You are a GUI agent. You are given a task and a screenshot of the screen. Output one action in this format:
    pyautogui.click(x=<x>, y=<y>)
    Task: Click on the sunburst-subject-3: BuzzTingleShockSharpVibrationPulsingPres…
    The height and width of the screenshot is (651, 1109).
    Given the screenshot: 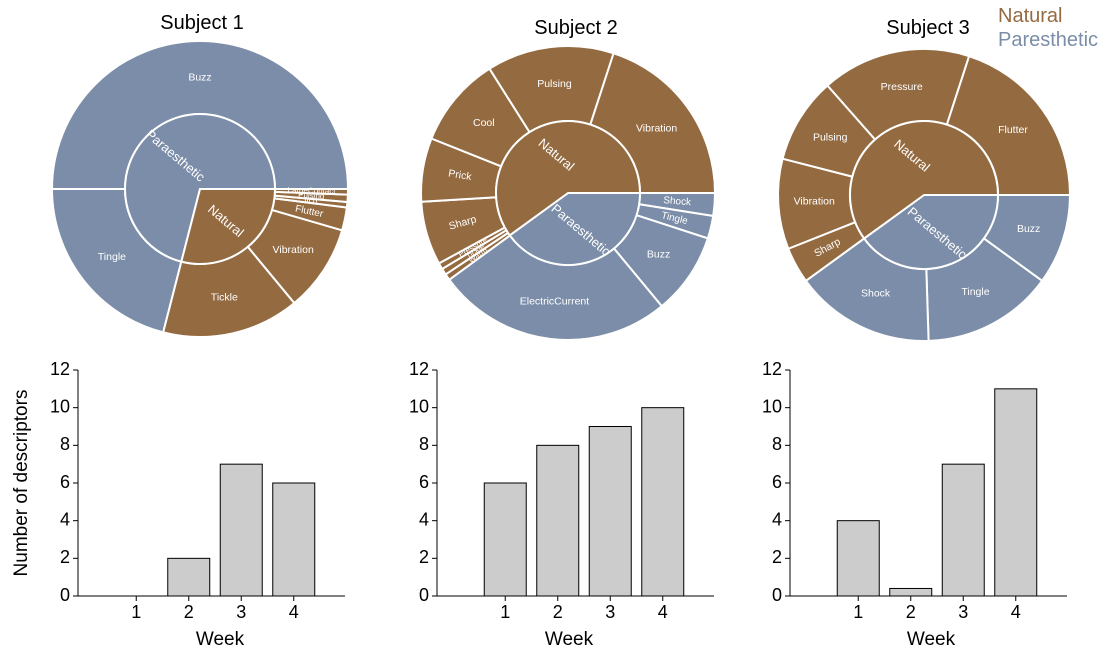 What is the action you would take?
    pyautogui.click(x=924, y=195)
    